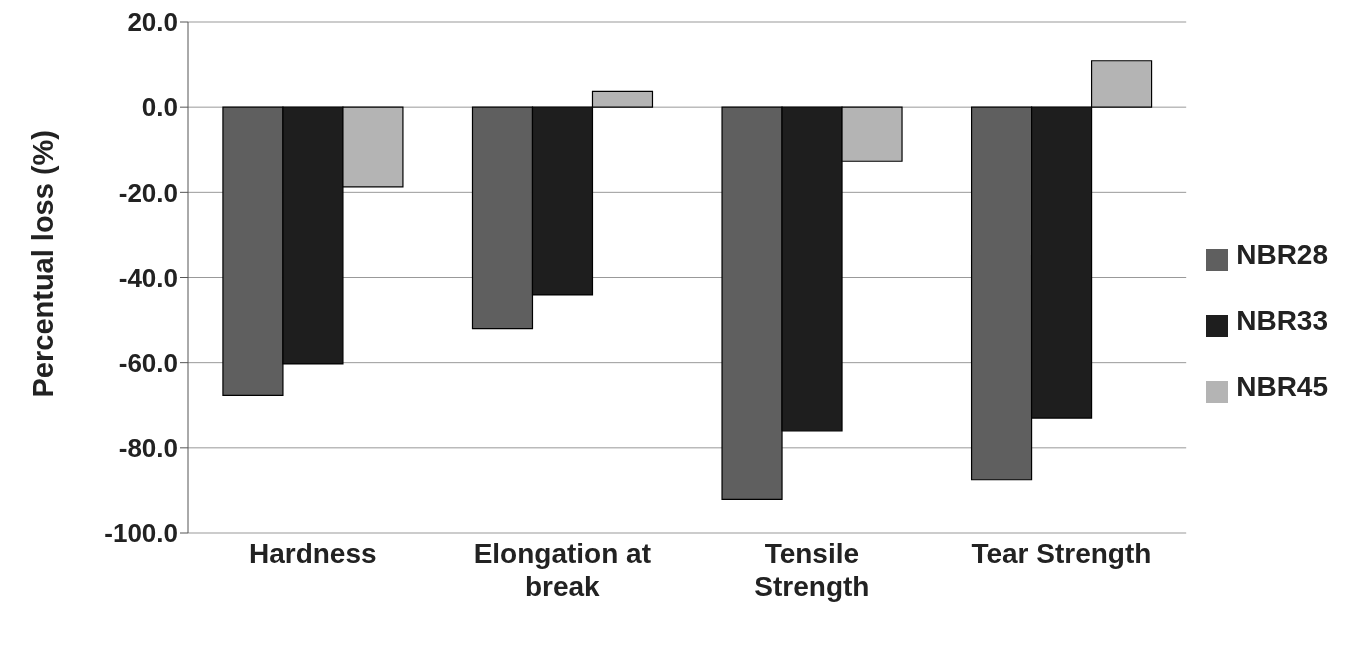  Describe the element at coordinates (1061, 553) in the screenshot. I see `x-tick-label: Tear Strength` at that location.